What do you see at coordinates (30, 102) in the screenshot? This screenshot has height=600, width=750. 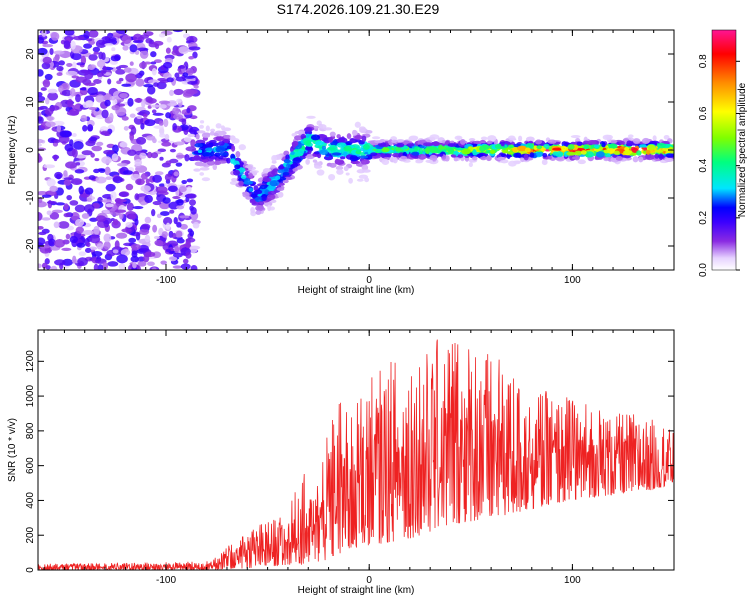 I see `y-tick-label: 10` at bounding box center [30, 102].